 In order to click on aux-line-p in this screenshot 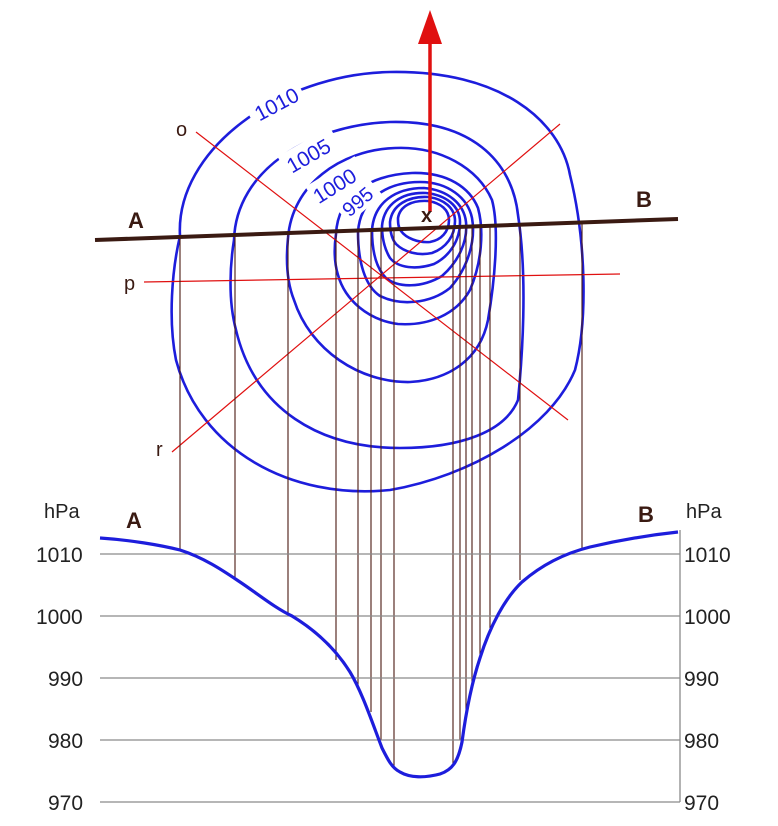, I will do `click(382, 278)`.